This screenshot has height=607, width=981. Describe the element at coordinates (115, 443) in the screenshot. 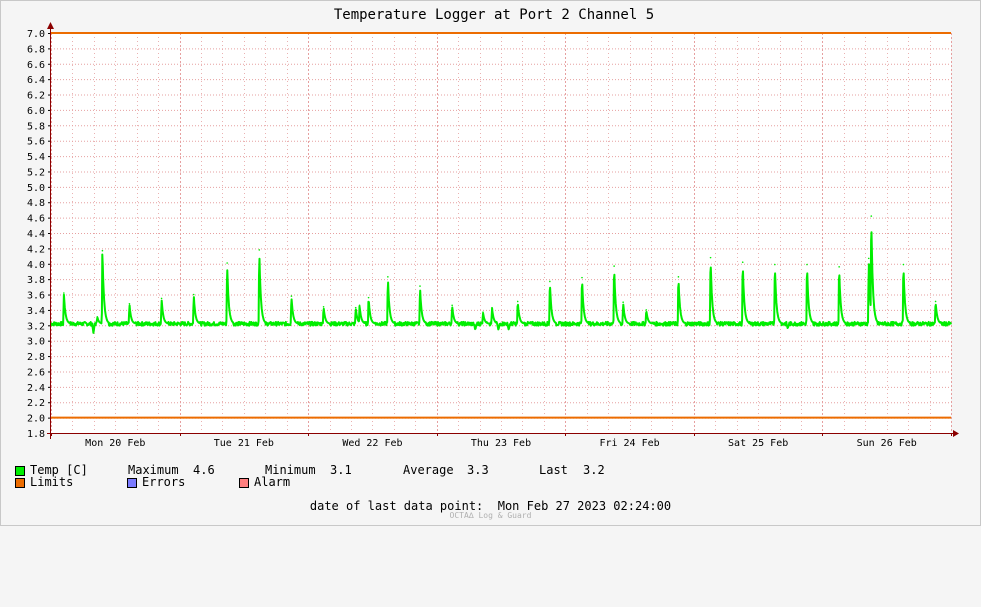

I see `x-tick-label: Mon 20 Feb` at that location.